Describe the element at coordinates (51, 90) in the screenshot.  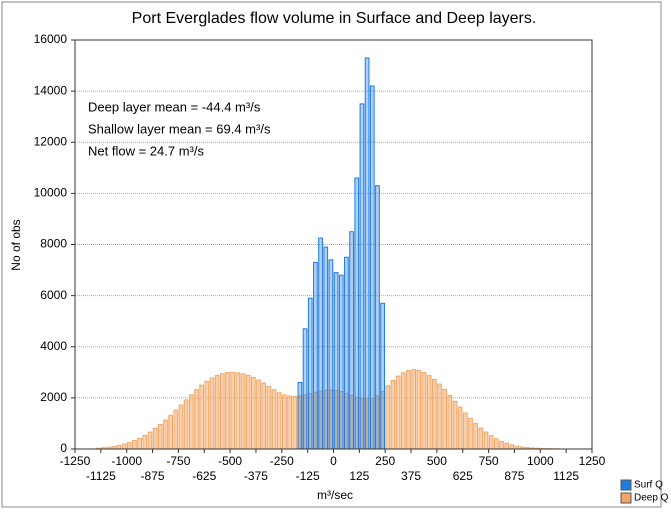
I see `y-tick-label: 14000` at that location.